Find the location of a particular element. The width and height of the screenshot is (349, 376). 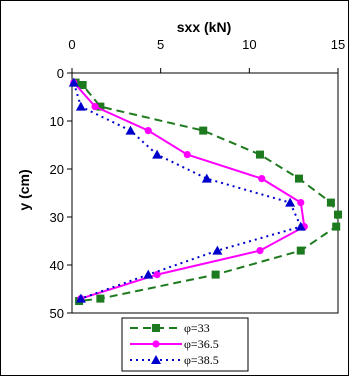

y-axis-label: y (cm) is located at coordinates (24, 189).